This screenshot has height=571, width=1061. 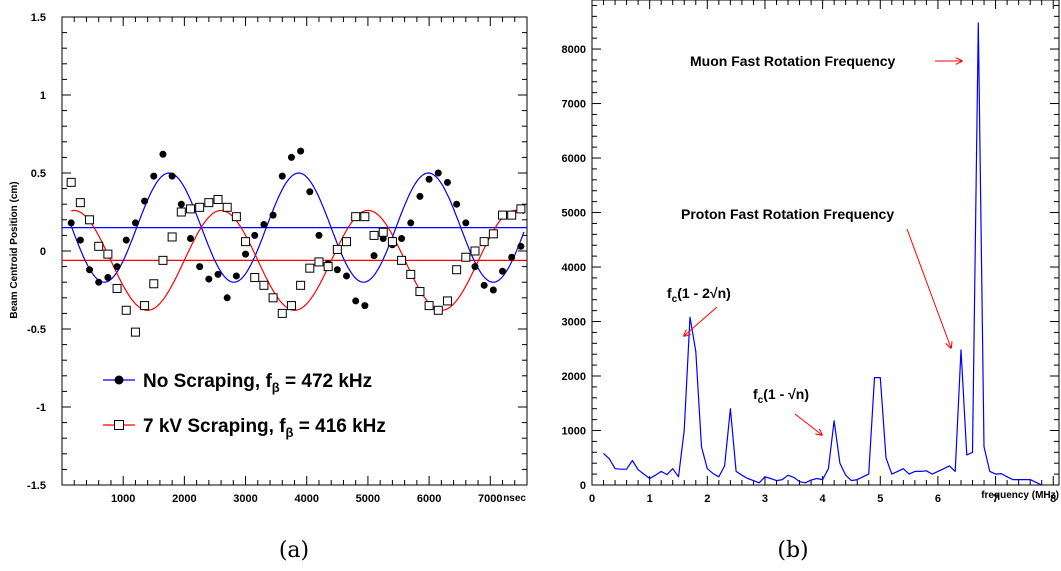 I want to click on x-tick-label: 7000, so click(x=490, y=499).